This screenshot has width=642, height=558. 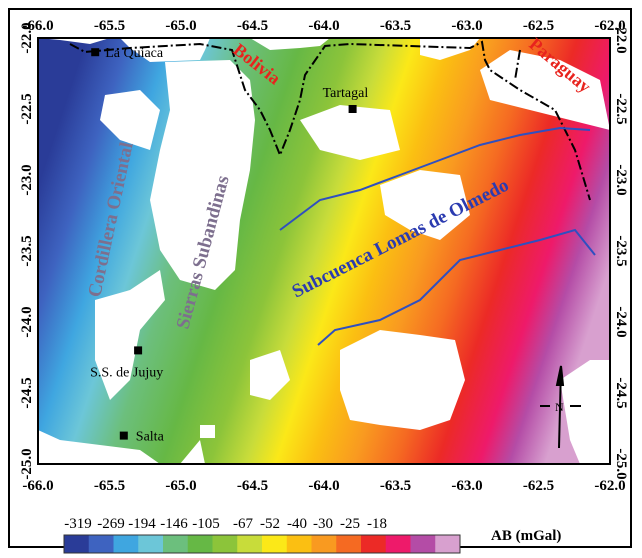 What do you see at coordinates (526, 536) in the screenshot?
I see `legend-title: AB (mGal)` at bounding box center [526, 536].